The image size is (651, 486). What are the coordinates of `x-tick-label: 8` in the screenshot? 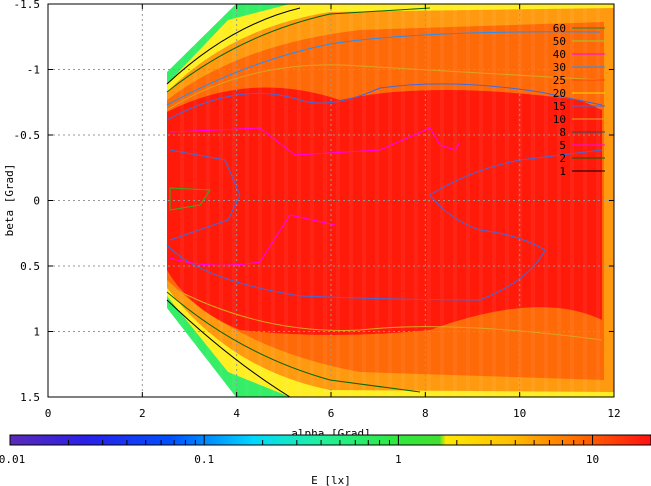 It's located at (425, 413).